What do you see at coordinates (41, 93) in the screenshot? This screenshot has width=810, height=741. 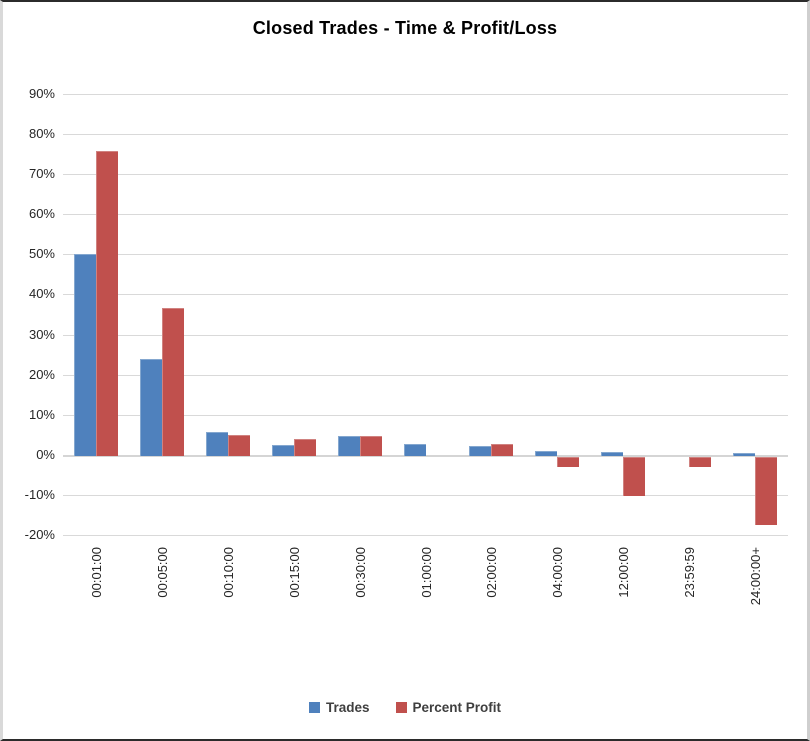 I see `y-axis-label: 90%` at bounding box center [41, 93].